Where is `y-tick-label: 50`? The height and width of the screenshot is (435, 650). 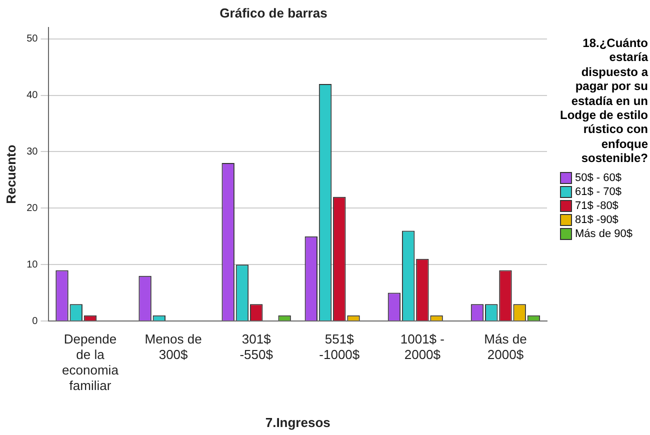
y-tick-label: 50 is located at coordinates (32, 39).